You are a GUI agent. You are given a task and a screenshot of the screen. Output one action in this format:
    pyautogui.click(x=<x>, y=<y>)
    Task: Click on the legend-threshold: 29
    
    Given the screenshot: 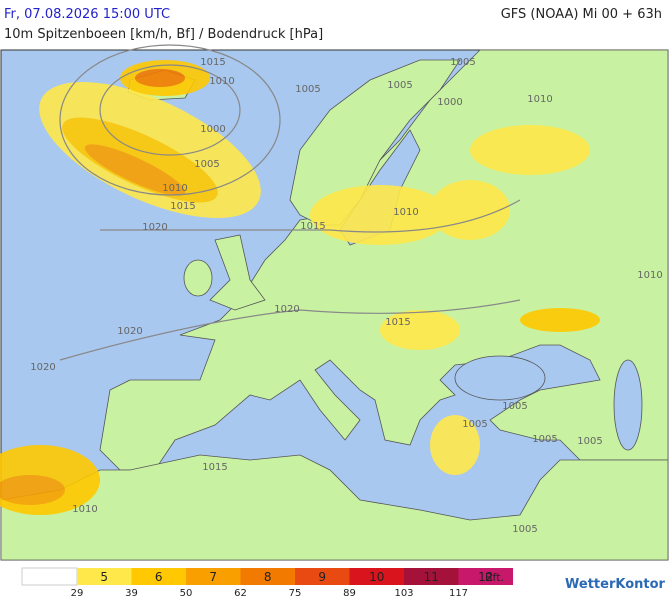 What is the action you would take?
    pyautogui.click(x=77, y=593)
    